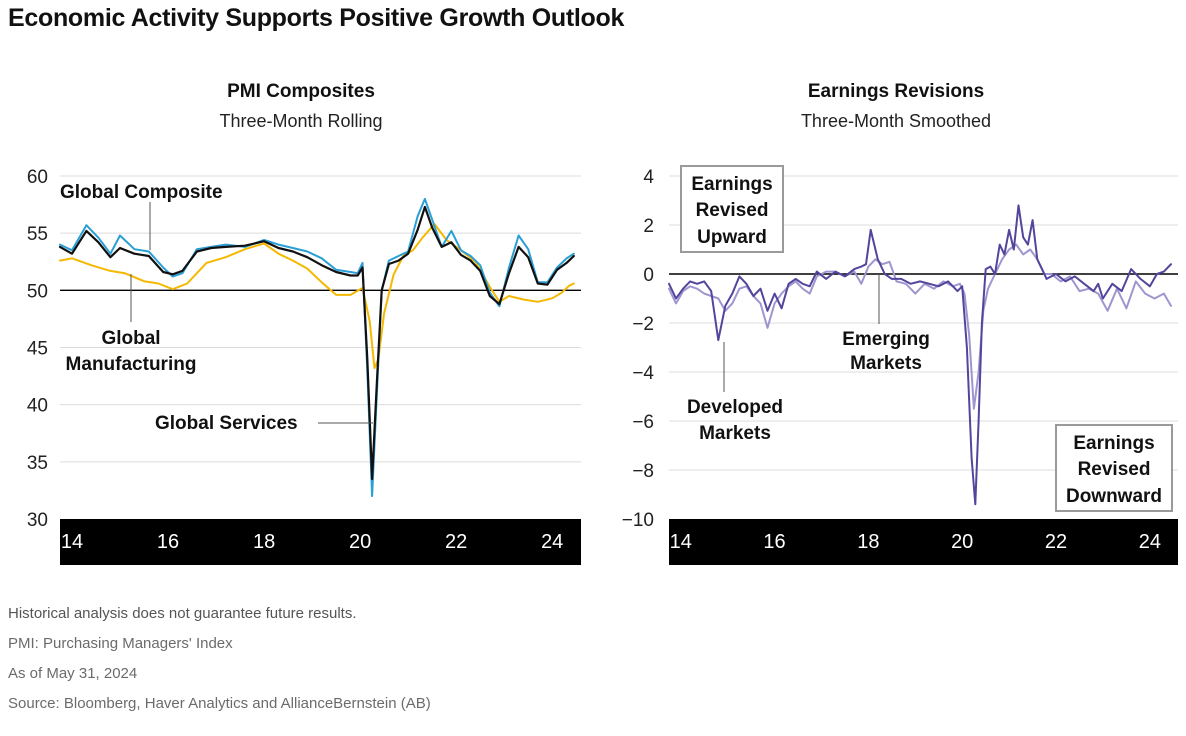 The height and width of the screenshot is (736, 1186). Describe the element at coordinates (886, 339) in the screenshot. I see `emerging-markets-label-line1: Emerging` at that location.